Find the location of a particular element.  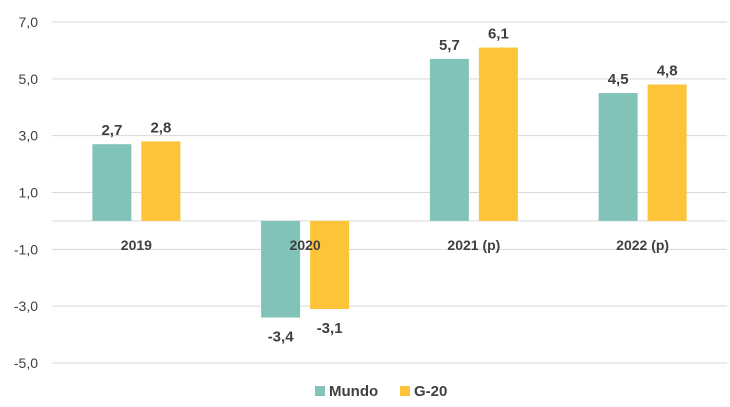

category-label: 2021 (p) is located at coordinates (473, 245).